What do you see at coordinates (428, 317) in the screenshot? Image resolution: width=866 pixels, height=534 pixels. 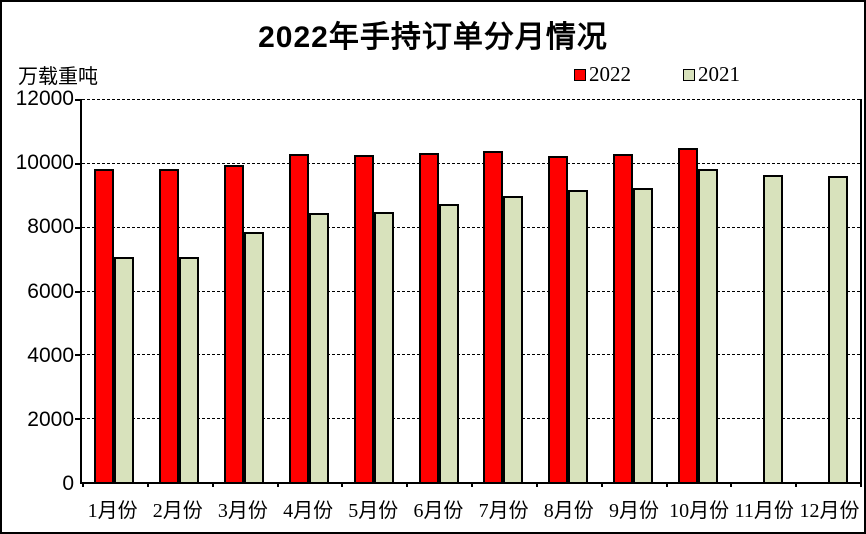 I see `bar-2022-6月份` at bounding box center [428, 317].